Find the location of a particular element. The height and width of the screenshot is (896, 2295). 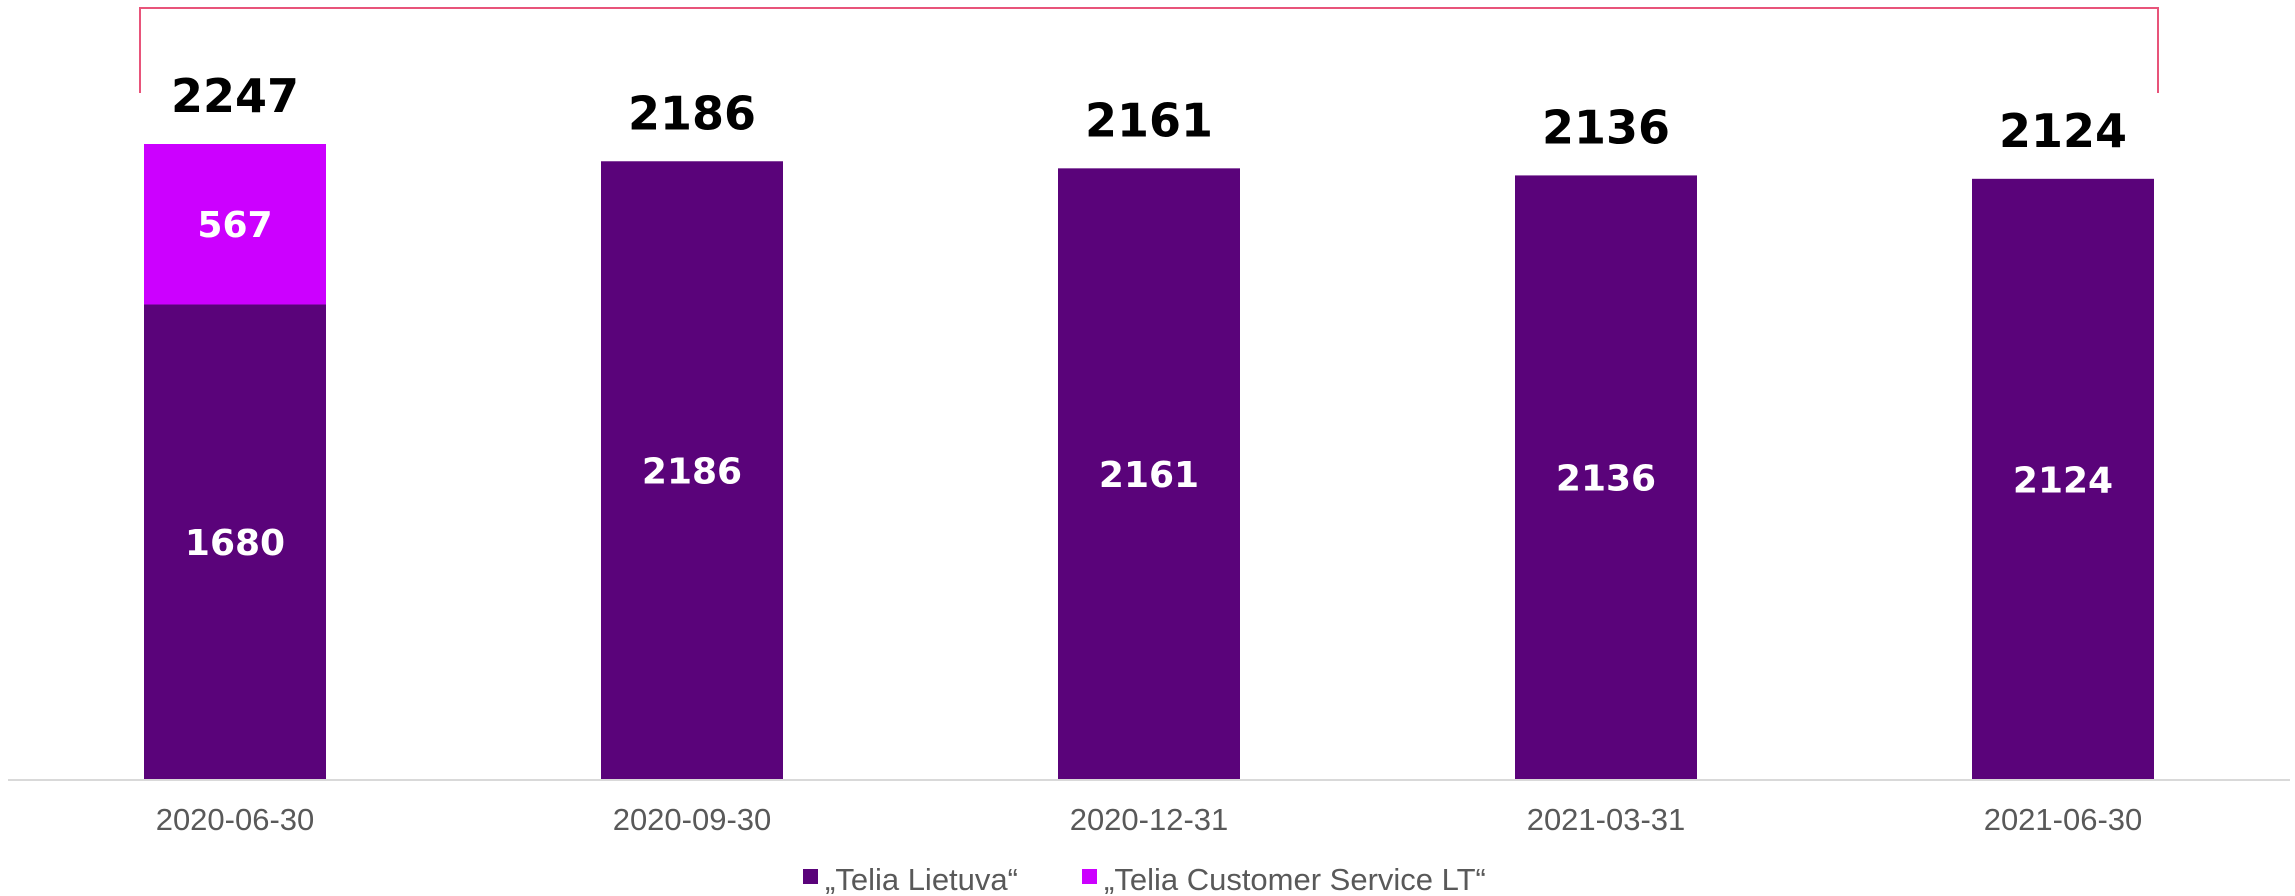

segment-value-label: 2136 is located at coordinates (1606, 479).